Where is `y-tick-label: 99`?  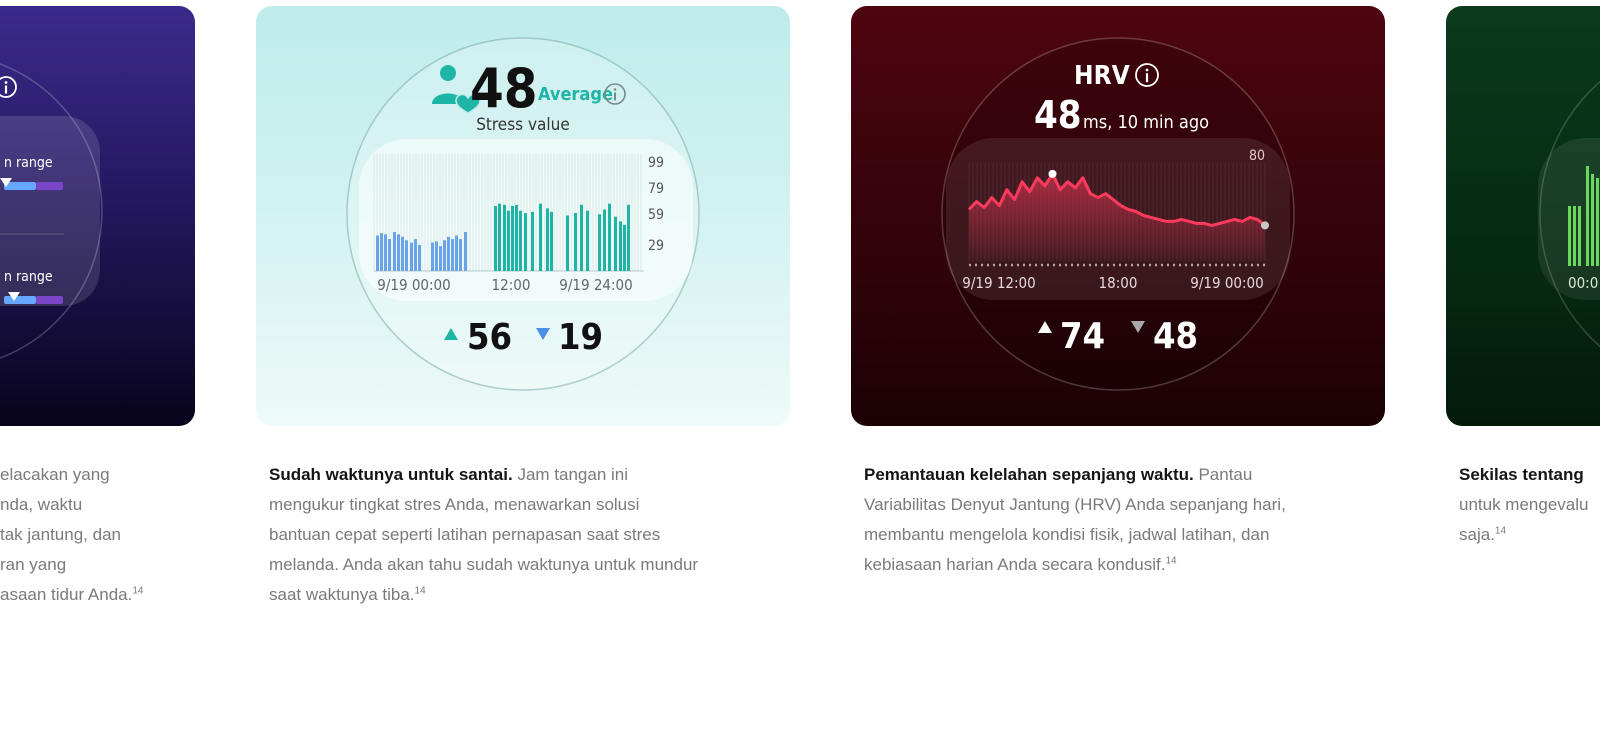 y-tick-label: 99 is located at coordinates (656, 163).